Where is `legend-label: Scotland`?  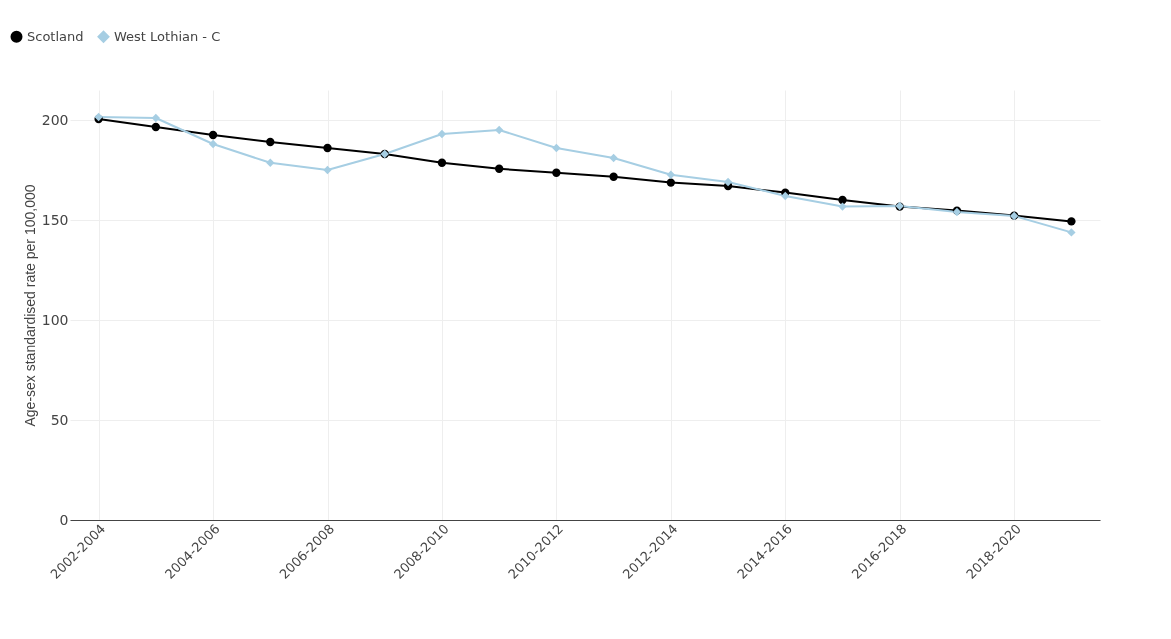 legend-label: Scotland is located at coordinates (55, 36).